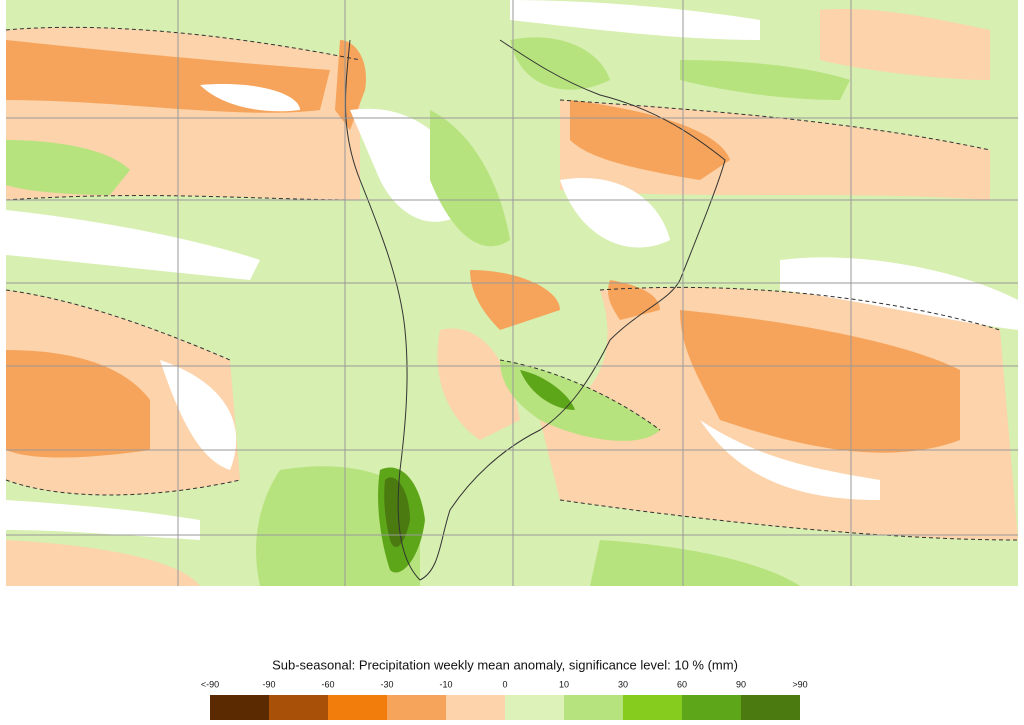 This screenshot has width=1024, height=725. What do you see at coordinates (445, 684) in the screenshot?
I see `colorbar-label: -10` at bounding box center [445, 684].